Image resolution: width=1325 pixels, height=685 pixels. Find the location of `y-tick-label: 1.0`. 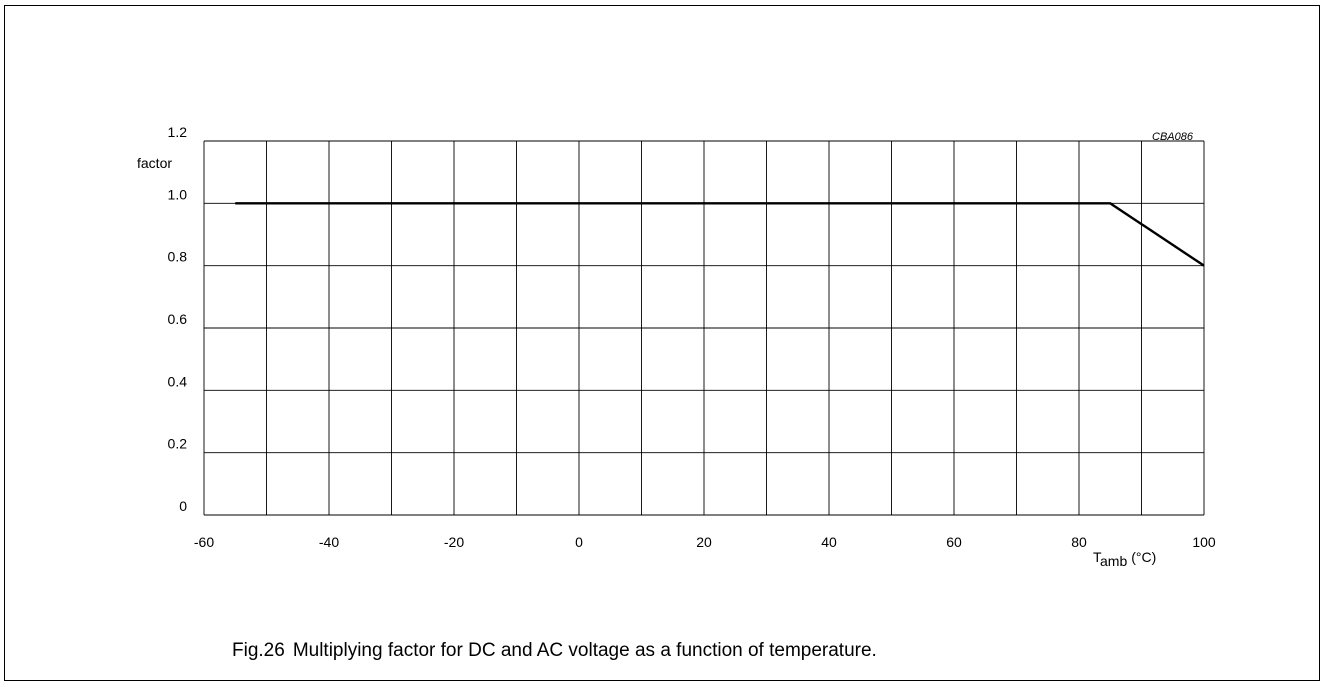

y-tick-label: 1.0 is located at coordinates (178, 194).